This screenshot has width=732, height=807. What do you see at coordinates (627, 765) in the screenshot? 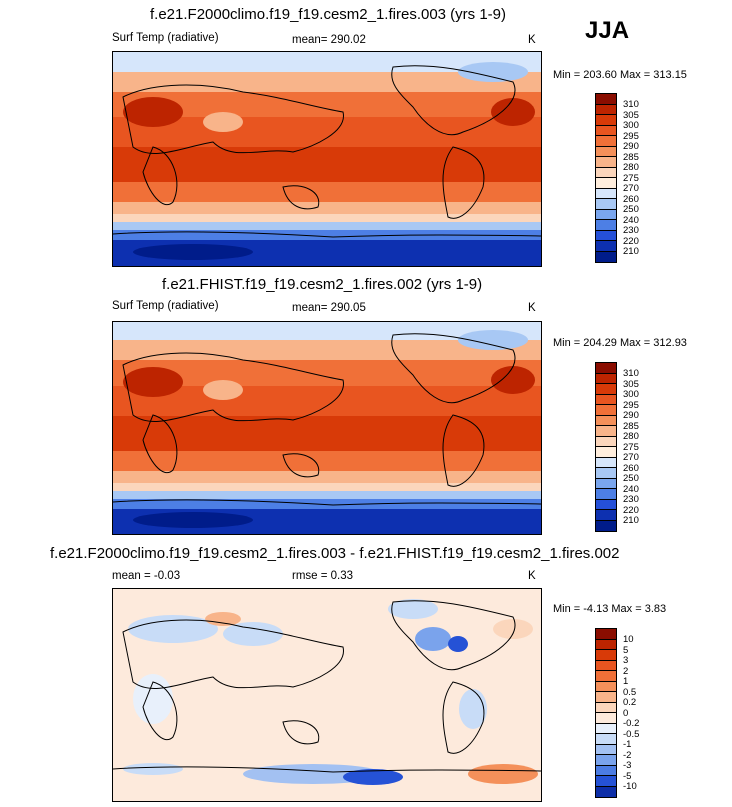
I see `panel-3-colorbar-label: -3` at bounding box center [627, 765].